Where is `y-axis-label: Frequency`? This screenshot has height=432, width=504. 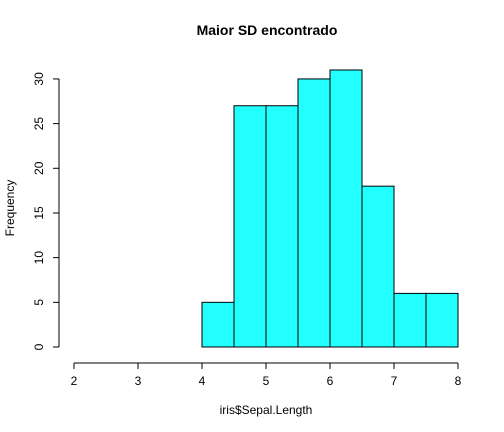
y-axis-label: Frequency is located at coordinates (10, 208).